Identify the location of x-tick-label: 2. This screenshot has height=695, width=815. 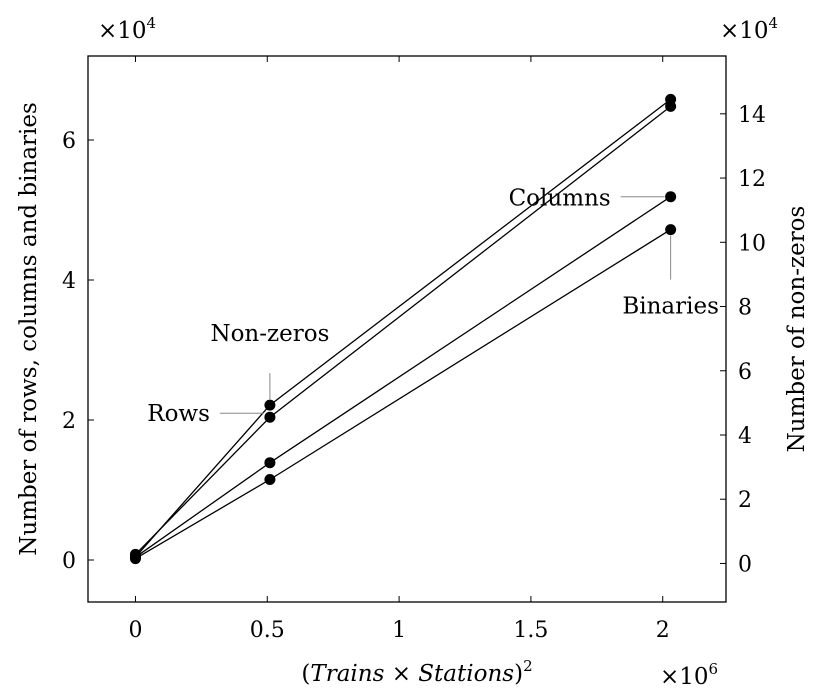
(663, 630).